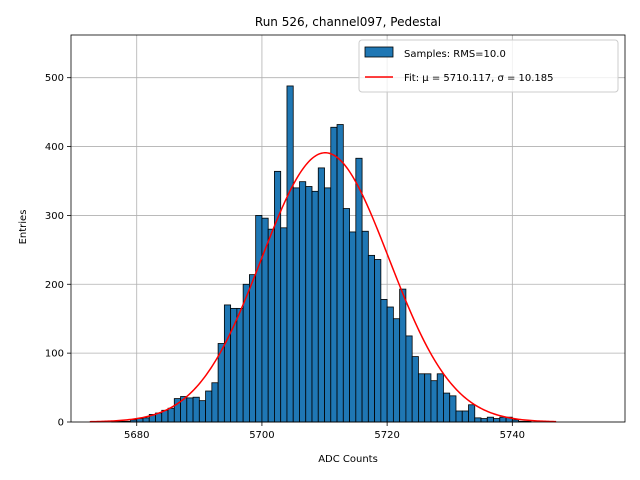 This screenshot has height=480, width=640. I want to click on legend-samples-patch, so click(379, 52).